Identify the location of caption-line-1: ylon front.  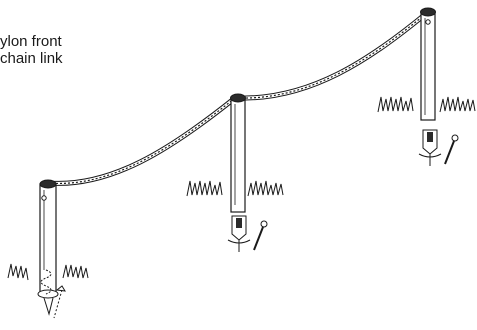
(31, 41).